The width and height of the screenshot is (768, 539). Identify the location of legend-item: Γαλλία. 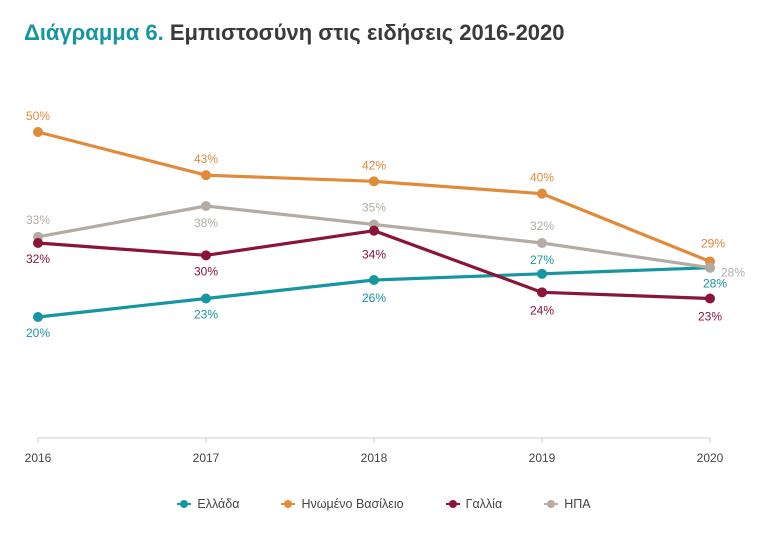
(474, 504).